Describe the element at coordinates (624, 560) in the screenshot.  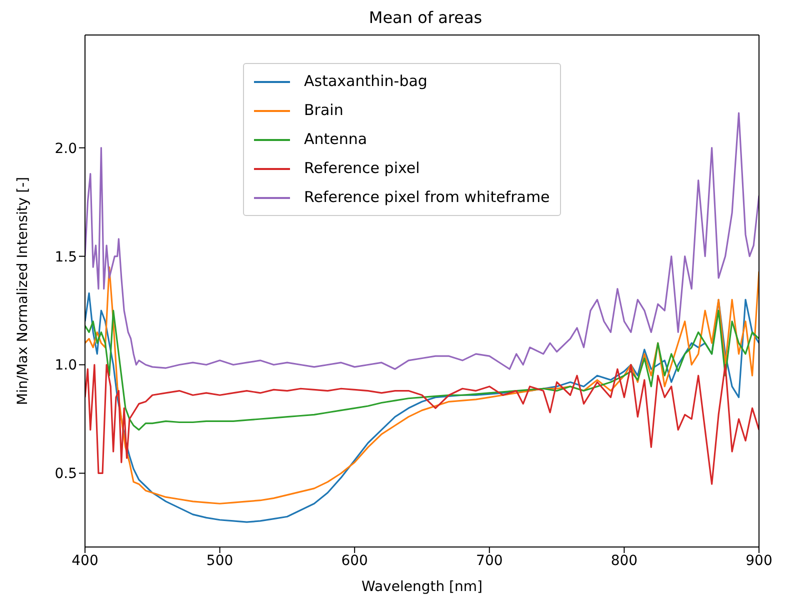
I see `x-tick-label: 800` at that location.